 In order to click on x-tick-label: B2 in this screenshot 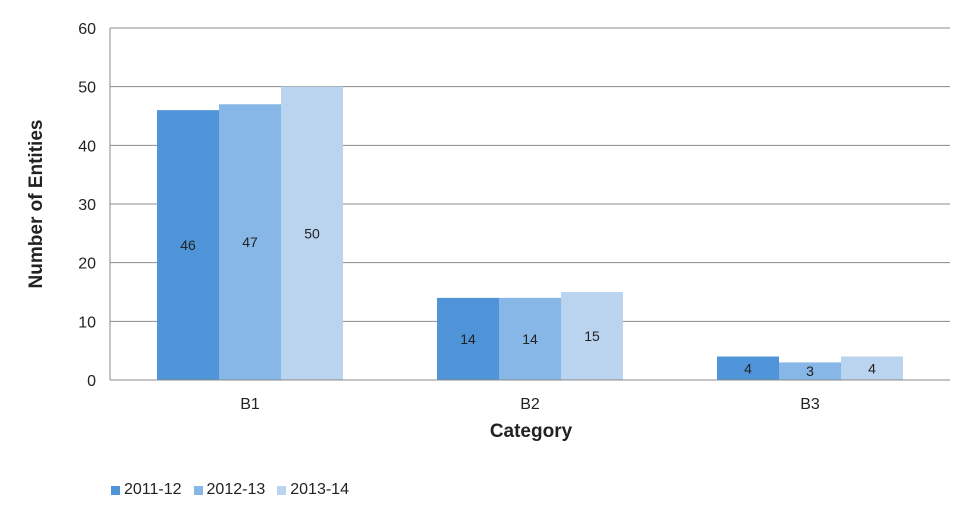, I will do `click(530, 404)`.